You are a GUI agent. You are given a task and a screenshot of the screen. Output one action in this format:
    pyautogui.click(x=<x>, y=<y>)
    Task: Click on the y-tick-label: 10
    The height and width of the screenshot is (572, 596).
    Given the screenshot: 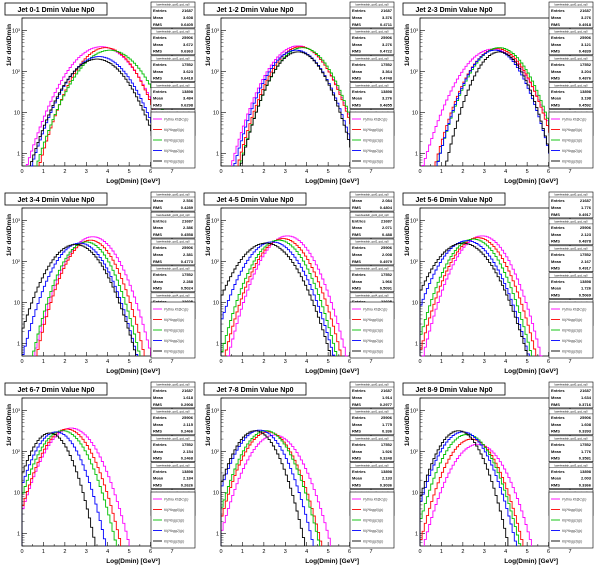 What is the action you would take?
    pyautogui.click(x=216, y=114)
    